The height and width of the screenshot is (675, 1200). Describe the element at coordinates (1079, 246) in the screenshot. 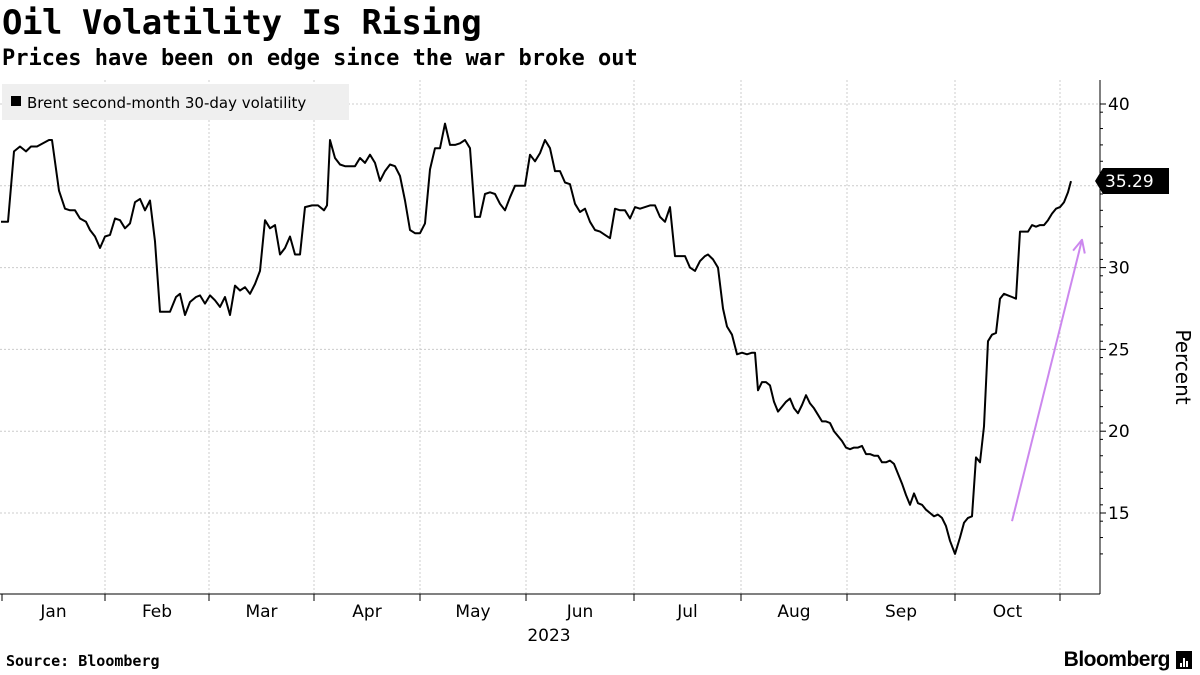

I see `annotation-arrow-head` at that location.